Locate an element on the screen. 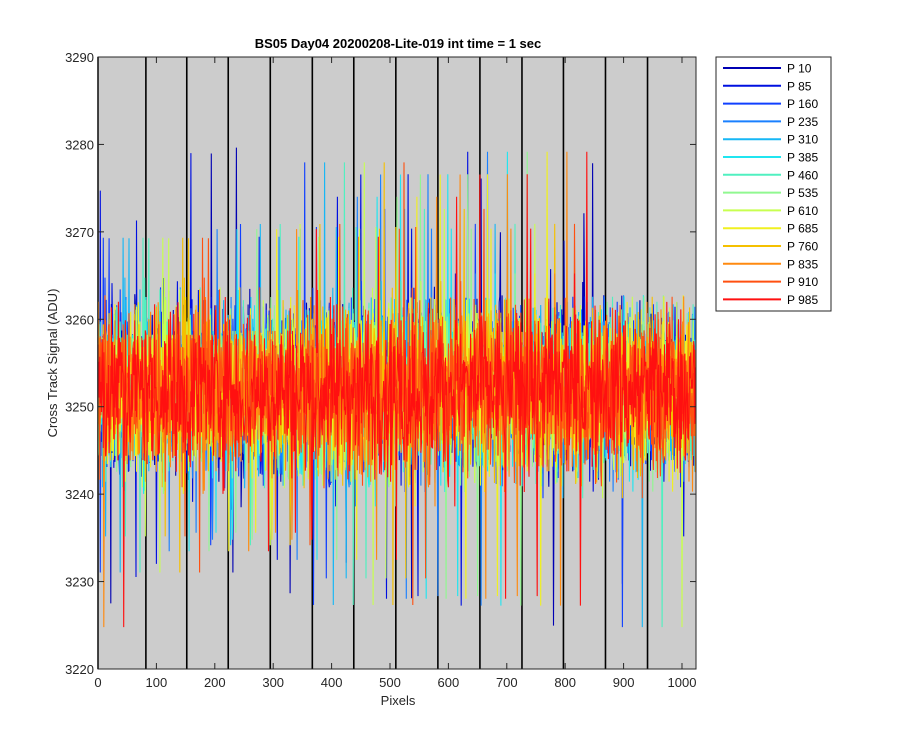 Image resolution: width=900 pixels, height=750 pixels. legend-label: P 310 is located at coordinates (802, 140).